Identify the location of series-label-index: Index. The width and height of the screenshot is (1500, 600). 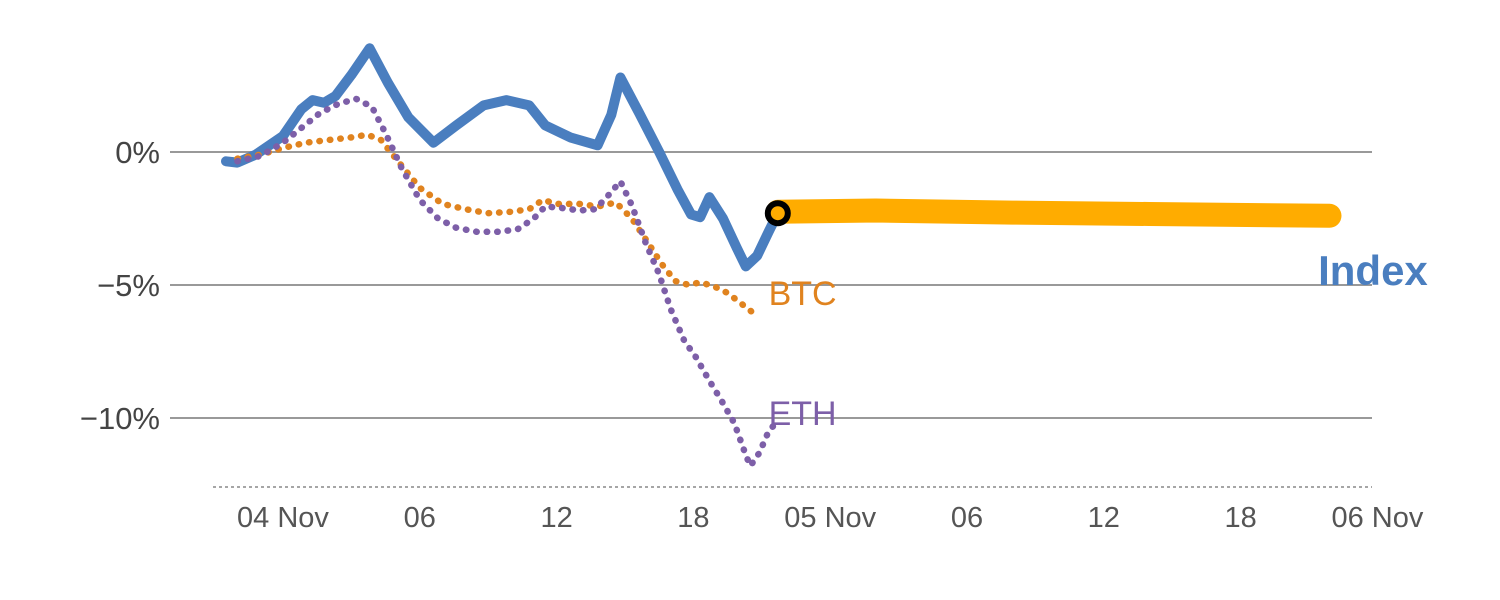
(1373, 270).